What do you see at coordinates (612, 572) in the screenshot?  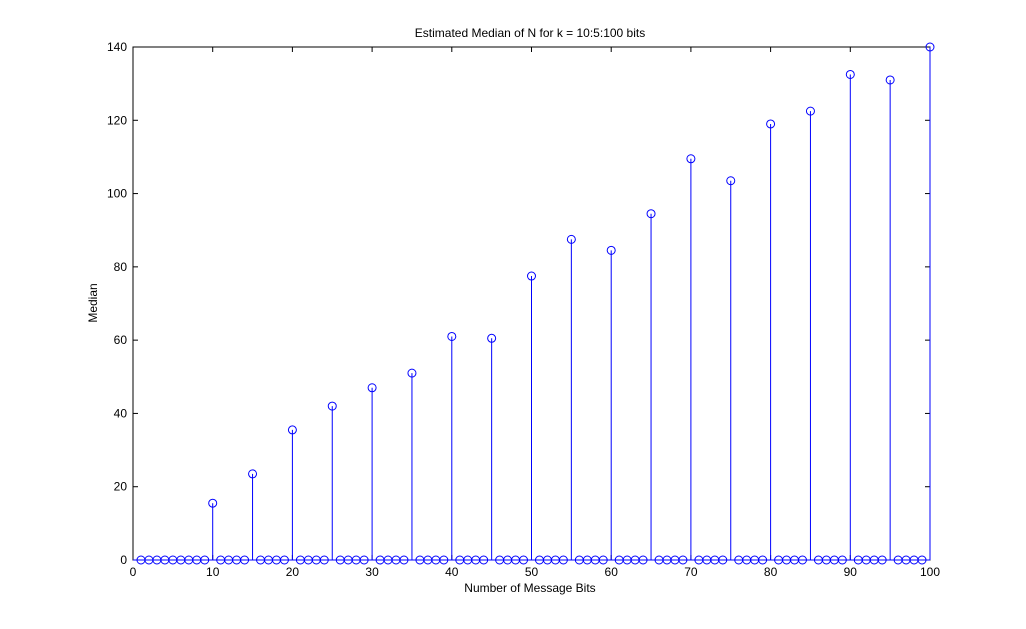 I see `x-tick-label: 60` at bounding box center [612, 572].